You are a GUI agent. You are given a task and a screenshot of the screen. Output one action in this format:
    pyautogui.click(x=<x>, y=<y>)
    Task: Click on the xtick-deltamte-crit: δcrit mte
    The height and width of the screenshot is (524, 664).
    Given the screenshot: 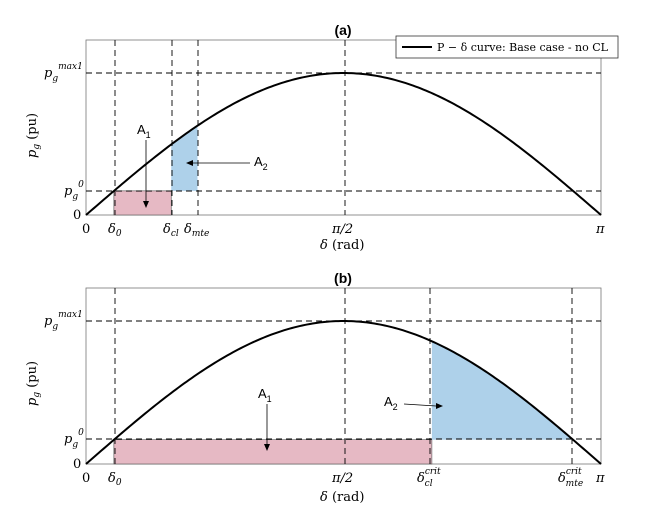 What is the action you would take?
    pyautogui.click(x=570, y=478)
    